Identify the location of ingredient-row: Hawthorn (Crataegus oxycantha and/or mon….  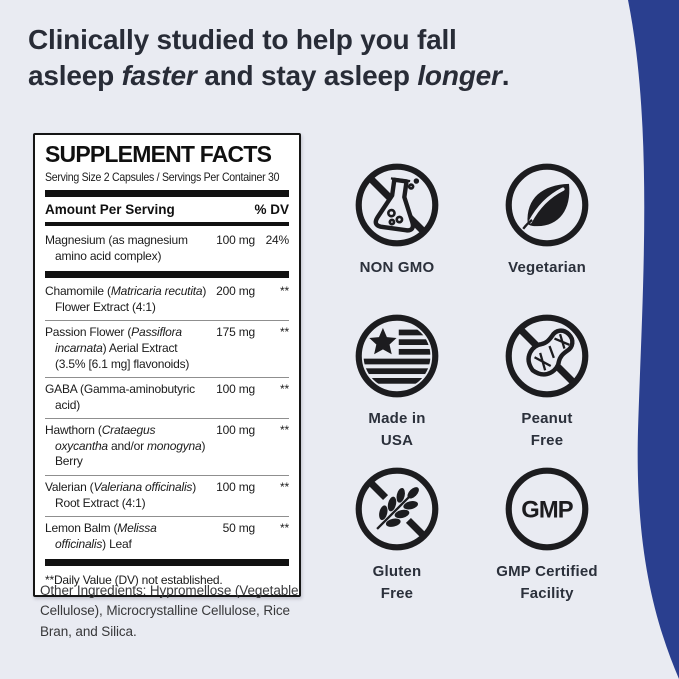
(167, 447).